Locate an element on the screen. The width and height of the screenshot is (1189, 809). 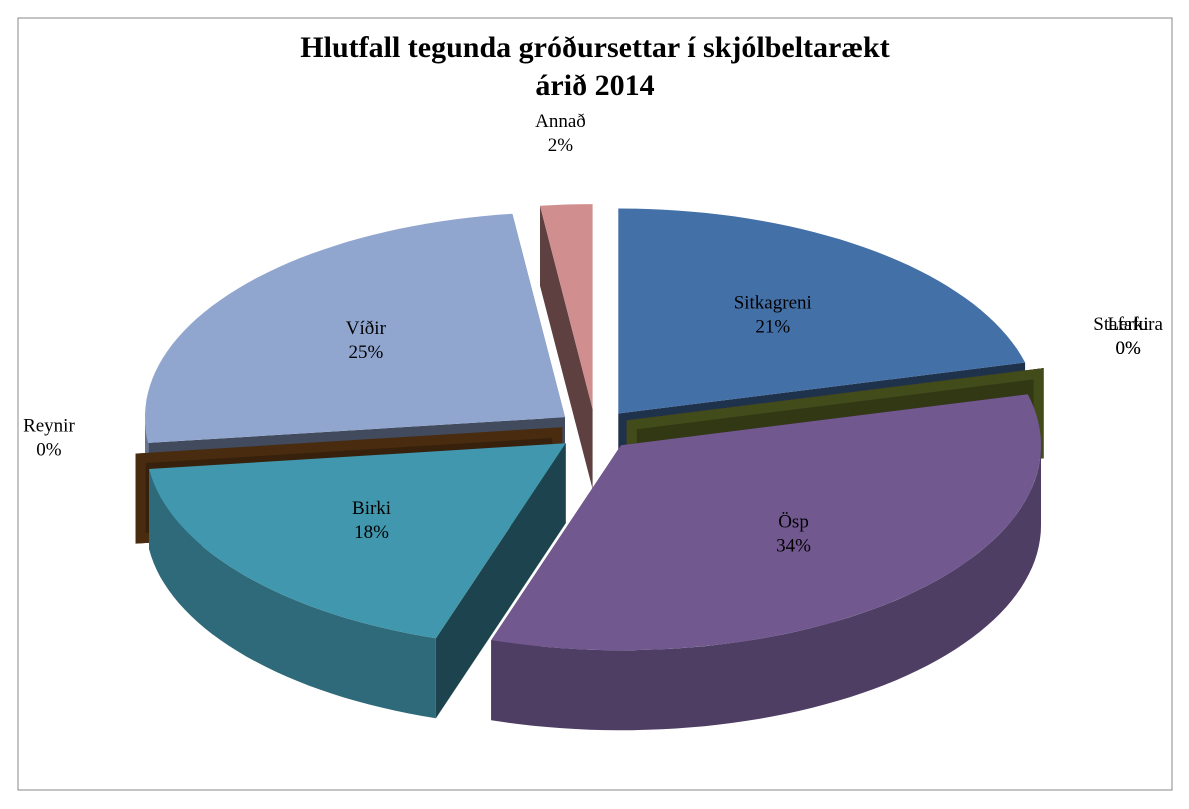
data-label-name: Lerki is located at coordinates (1128, 324).